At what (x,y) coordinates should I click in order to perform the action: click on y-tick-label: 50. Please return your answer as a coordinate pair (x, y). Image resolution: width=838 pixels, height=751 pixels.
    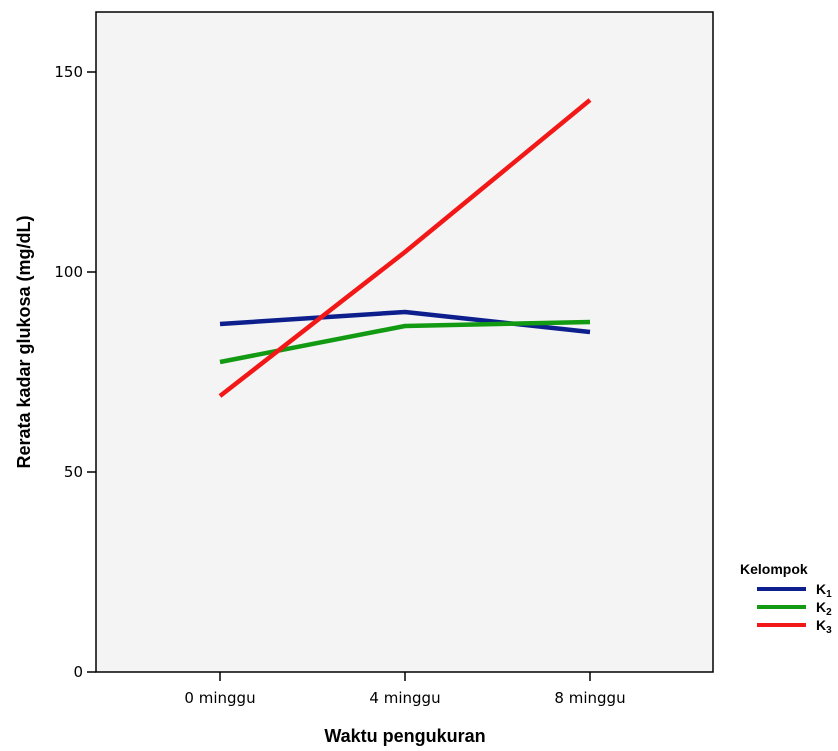
    Looking at the image, I should click on (73, 472).